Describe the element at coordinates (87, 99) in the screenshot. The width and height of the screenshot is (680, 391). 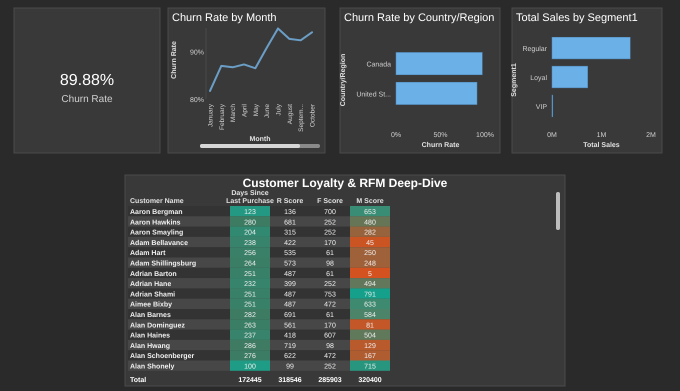
I see `text: Churn Rate` at that location.